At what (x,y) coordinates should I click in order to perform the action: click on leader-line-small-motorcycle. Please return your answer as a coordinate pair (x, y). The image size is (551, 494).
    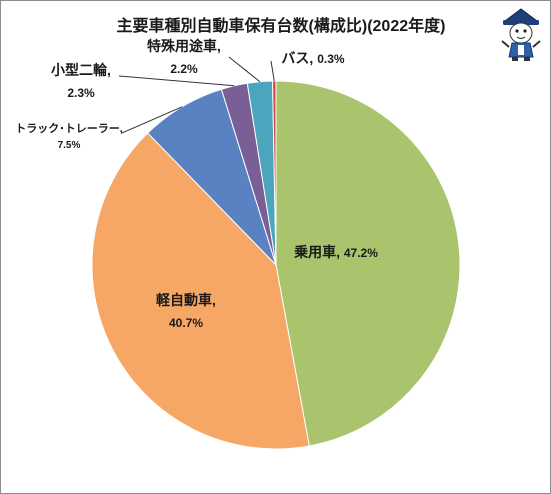
    Looking at the image, I should click on (176, 81).